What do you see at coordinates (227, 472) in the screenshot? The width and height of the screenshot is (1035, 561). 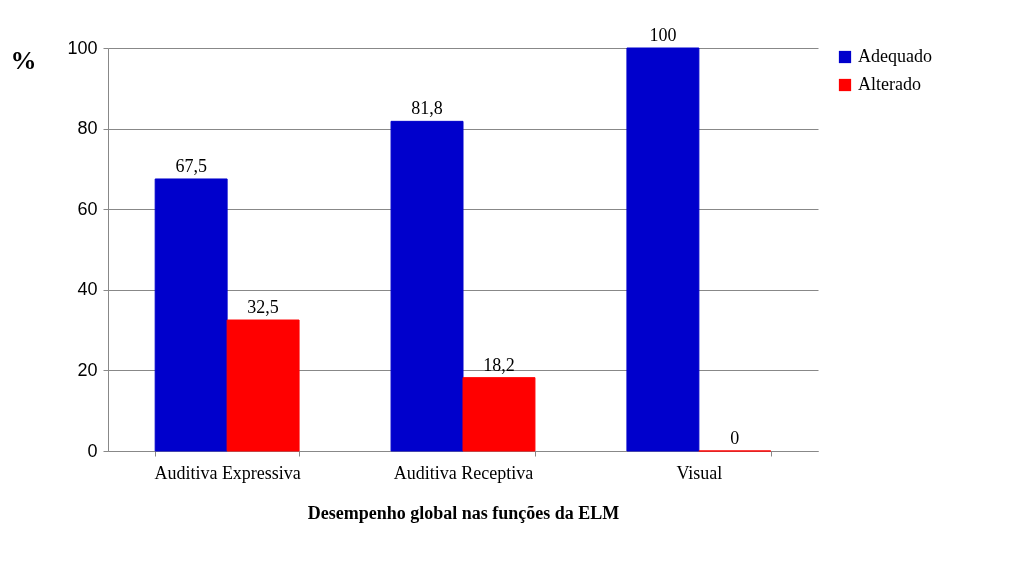 I see `x-tick-label: Auditiva Expressiva` at bounding box center [227, 472].